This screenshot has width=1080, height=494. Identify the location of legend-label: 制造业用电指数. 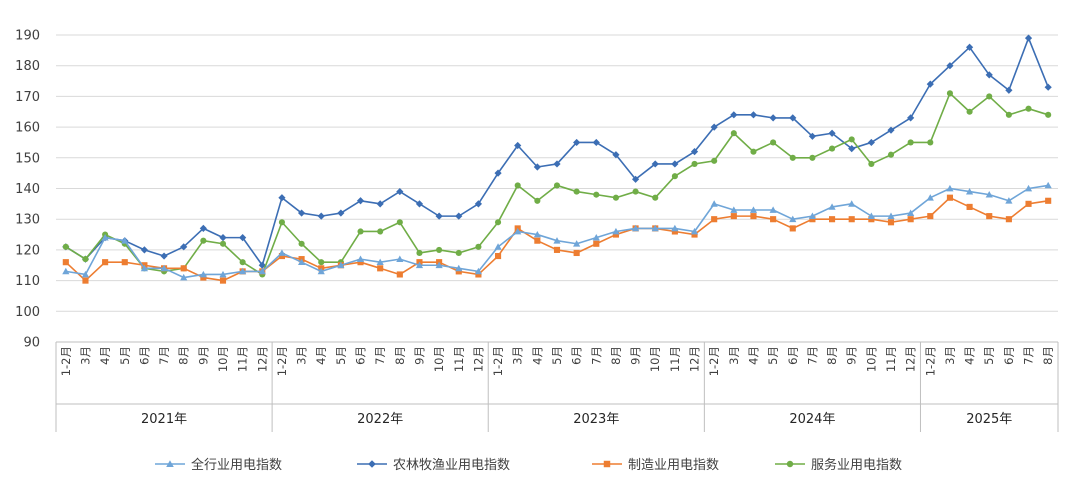
(673, 465).